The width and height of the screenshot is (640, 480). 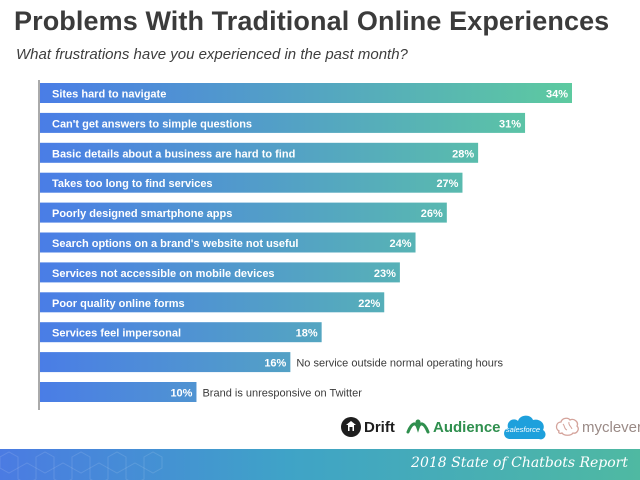 What do you see at coordinates (611, 427) in the screenshot?
I see `myclever-logo-text: myclever` at bounding box center [611, 427].